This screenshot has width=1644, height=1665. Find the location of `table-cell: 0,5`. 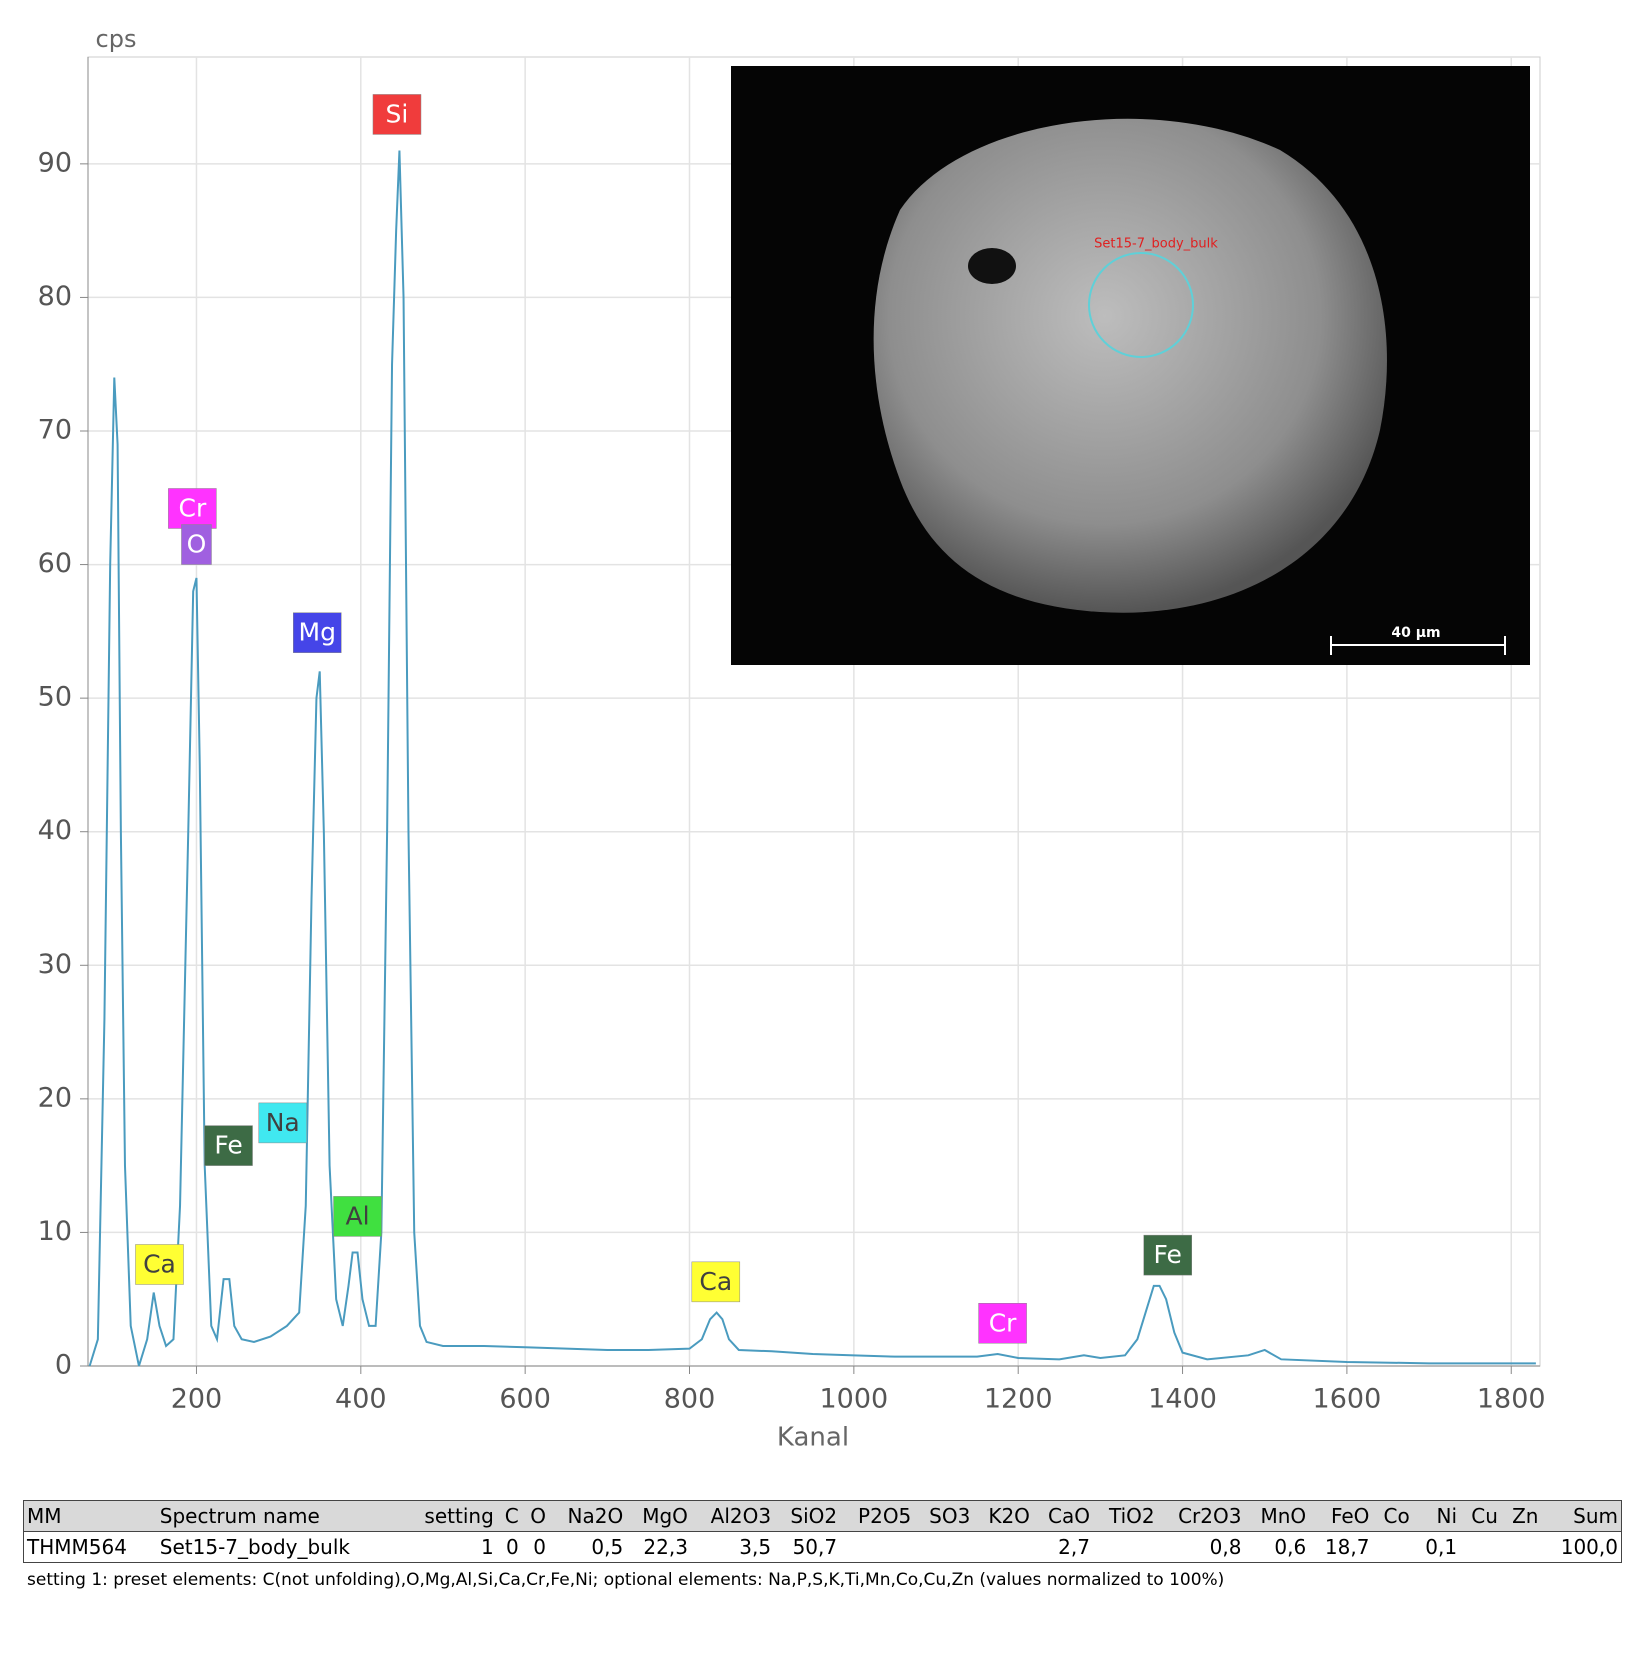

table-cell: 0,5 is located at coordinates (587, 1547).